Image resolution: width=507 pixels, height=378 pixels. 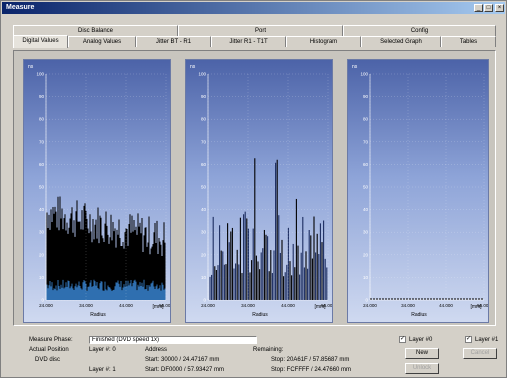 I want to click on tab-disc-balance: Disc Balance, so click(x=95, y=30).